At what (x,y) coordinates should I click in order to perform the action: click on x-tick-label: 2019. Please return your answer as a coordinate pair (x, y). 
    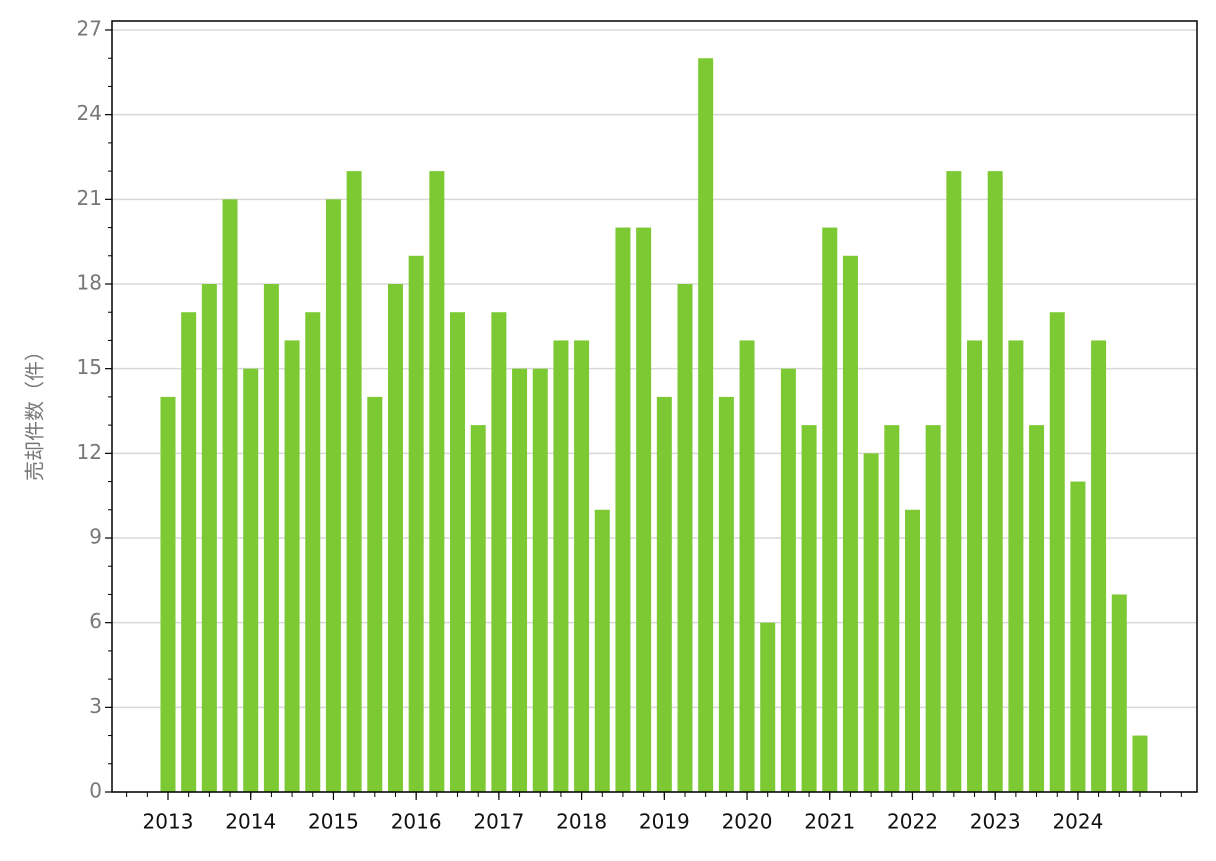
    Looking at the image, I should click on (664, 822).